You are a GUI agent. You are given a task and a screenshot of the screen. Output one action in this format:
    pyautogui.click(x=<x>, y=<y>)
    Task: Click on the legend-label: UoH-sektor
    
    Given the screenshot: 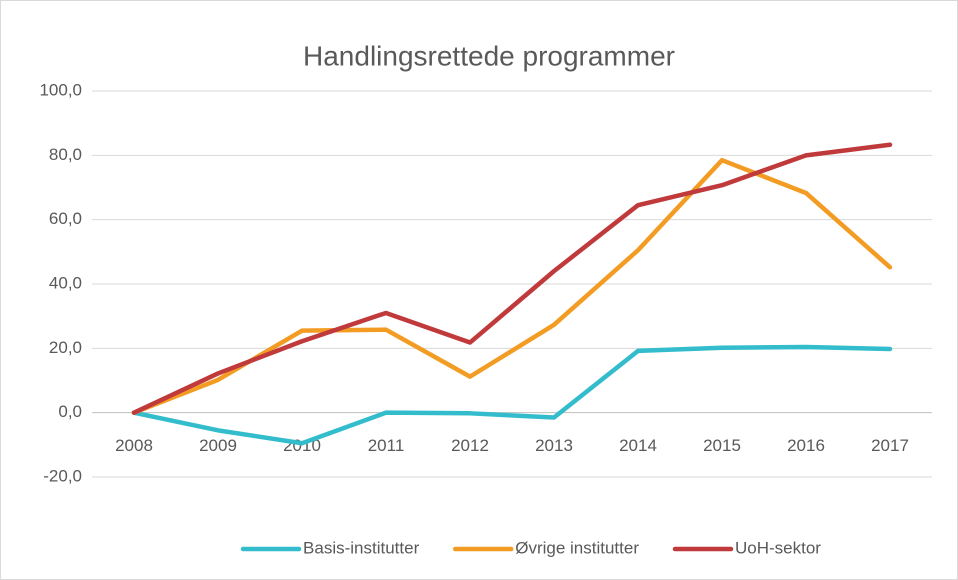 What is the action you would take?
    pyautogui.click(x=778, y=547)
    